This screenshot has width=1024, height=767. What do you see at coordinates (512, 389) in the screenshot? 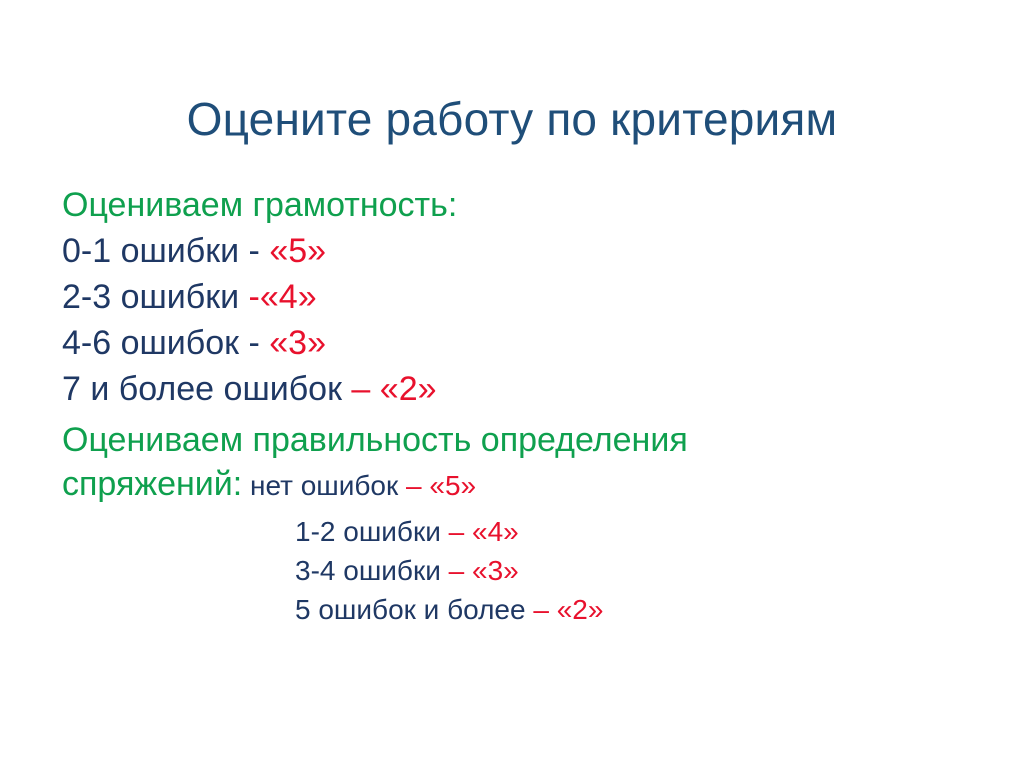
I see `criteria-row-grammar-4: 7 и более ошибок – «2»` at bounding box center [512, 389].